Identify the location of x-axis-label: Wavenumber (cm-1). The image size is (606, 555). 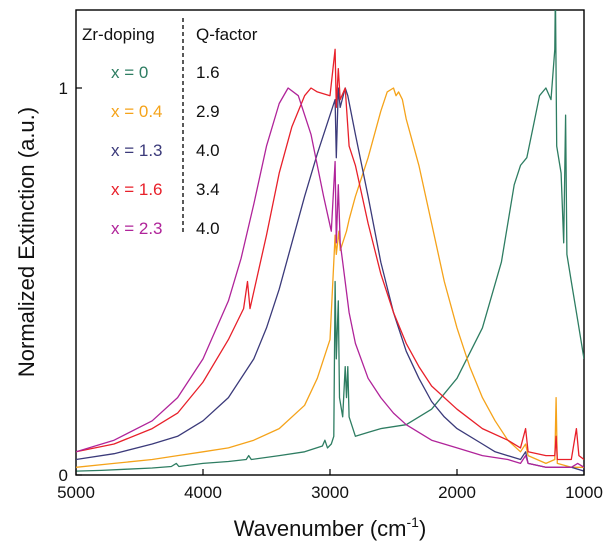
(330, 527).